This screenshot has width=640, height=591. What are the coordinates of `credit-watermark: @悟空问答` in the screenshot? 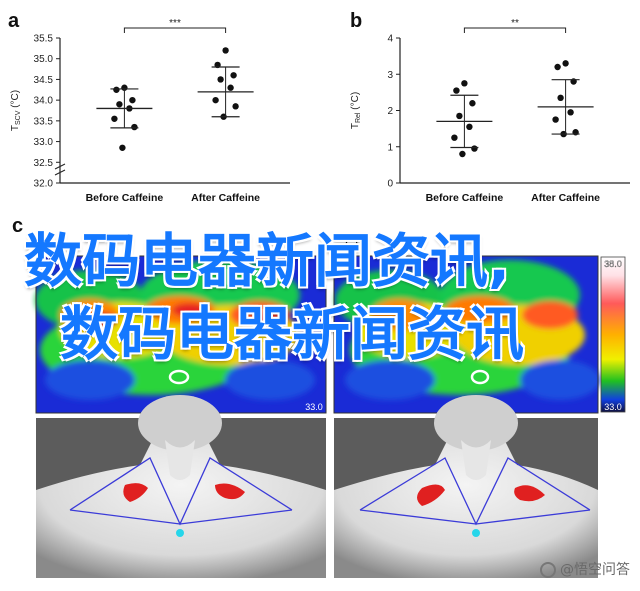 It's located at (585, 569).